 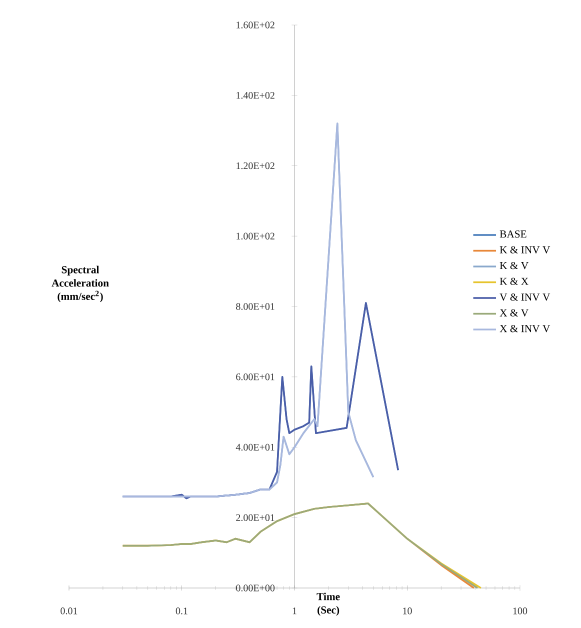 What do you see at coordinates (525, 328) in the screenshot?
I see `legend-label: X & INV V` at bounding box center [525, 328].